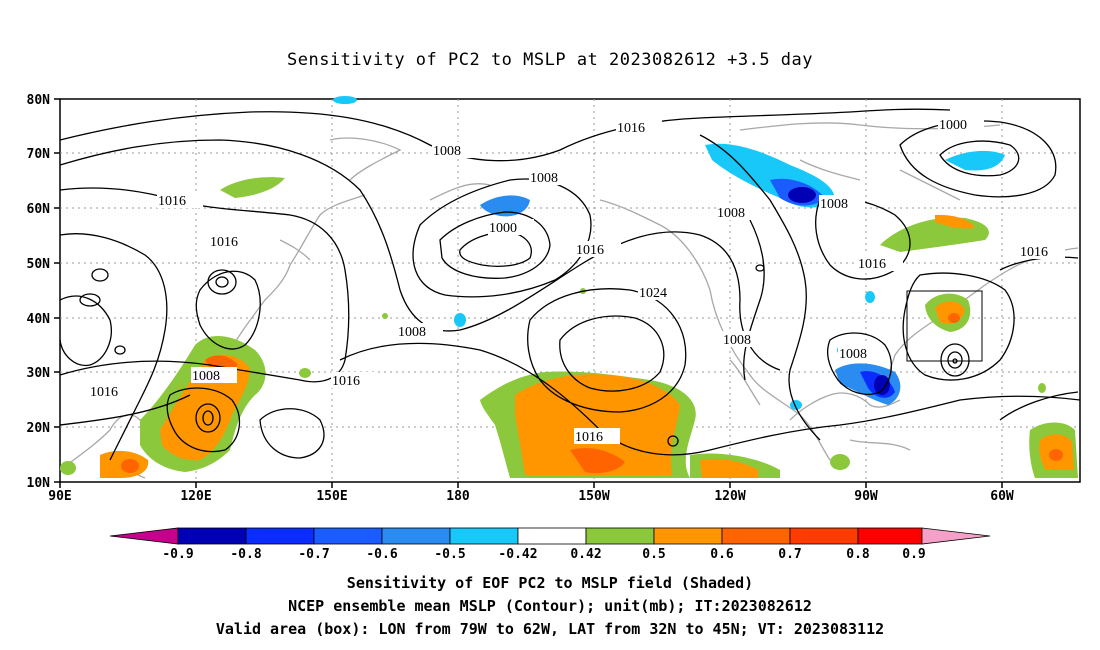 The image size is (1100, 650). Describe the element at coordinates (195, 496) in the screenshot. I see `lon-label: 120E` at that location.